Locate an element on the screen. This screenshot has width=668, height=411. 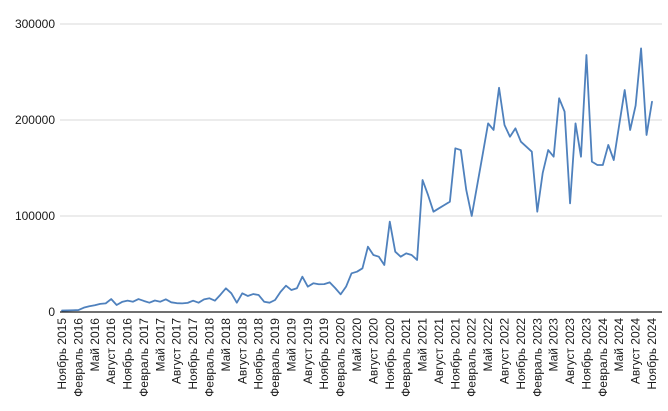
x-tick-label: Ноябрь 2018 is located at coordinates (259, 354).